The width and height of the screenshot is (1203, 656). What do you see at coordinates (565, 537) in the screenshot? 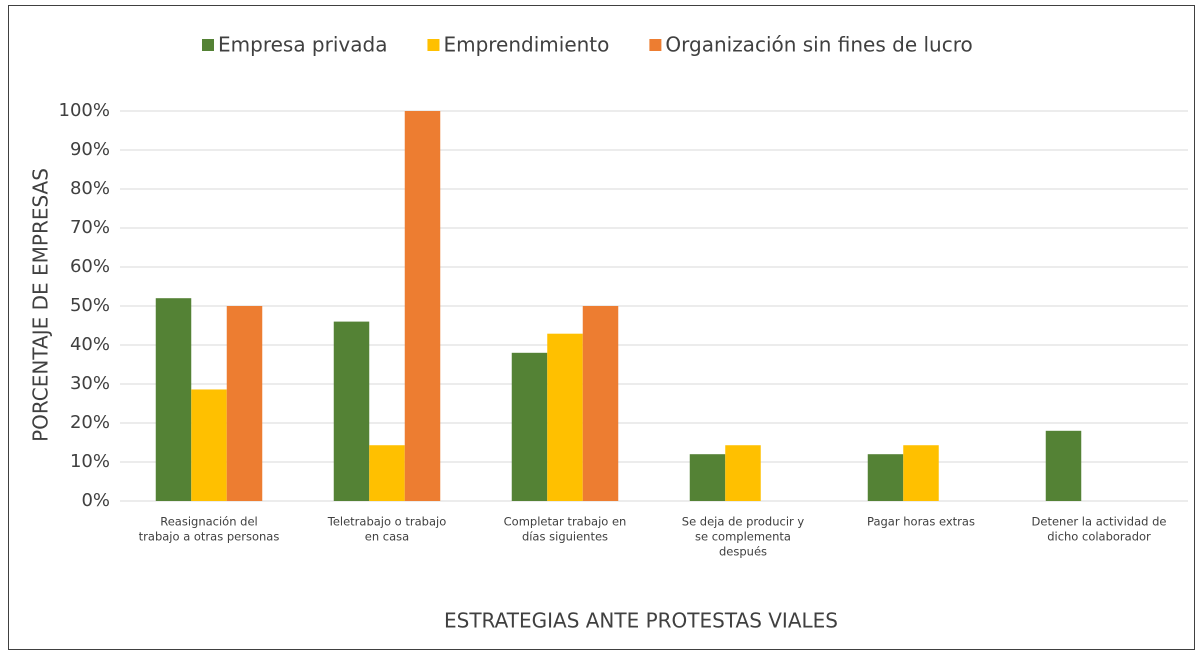
I see `x-tick-label: días siguientes` at bounding box center [565, 537].